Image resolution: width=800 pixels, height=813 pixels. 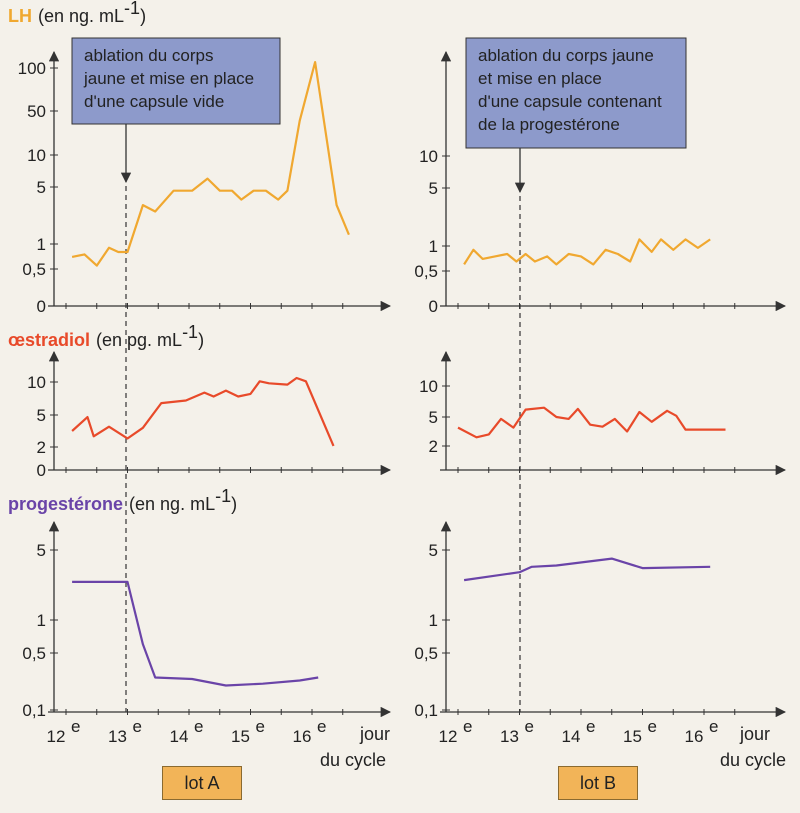 I want to click on lh-b-y-tick-label: 5, so click(x=433, y=188).